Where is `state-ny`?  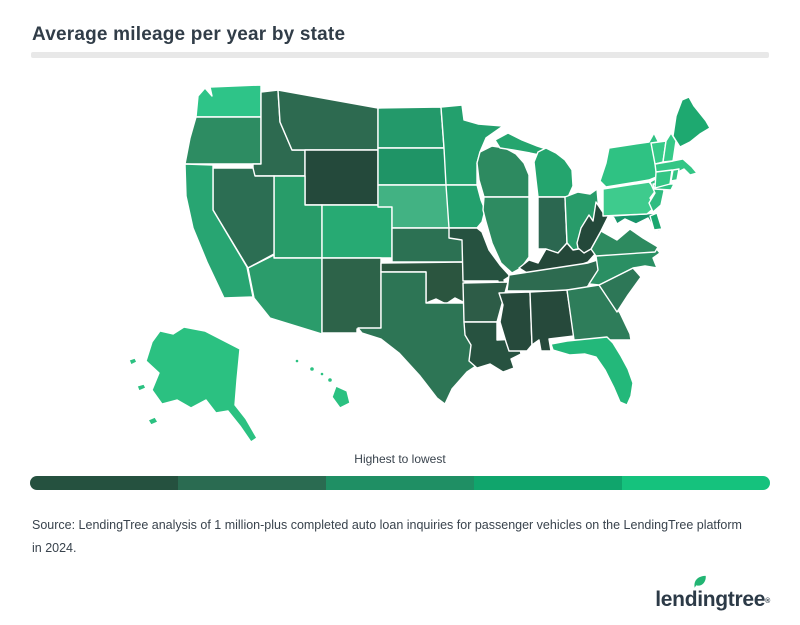 state-ny is located at coordinates (630, 160).